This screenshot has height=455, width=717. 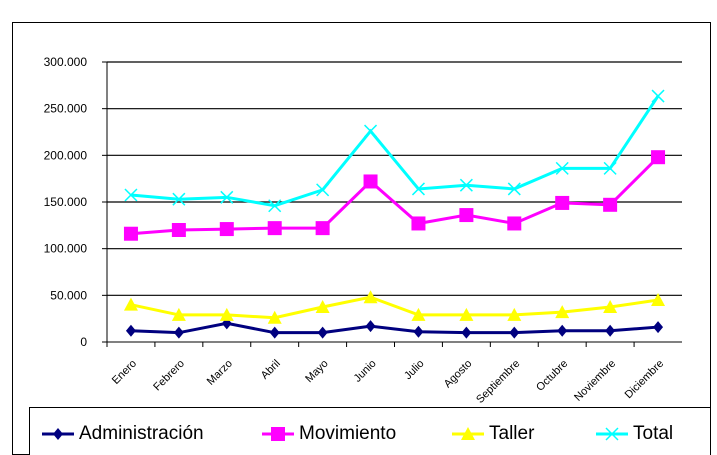 What do you see at coordinates (66, 249) in the screenshot?
I see `y-tick-label: 100.000` at bounding box center [66, 249].